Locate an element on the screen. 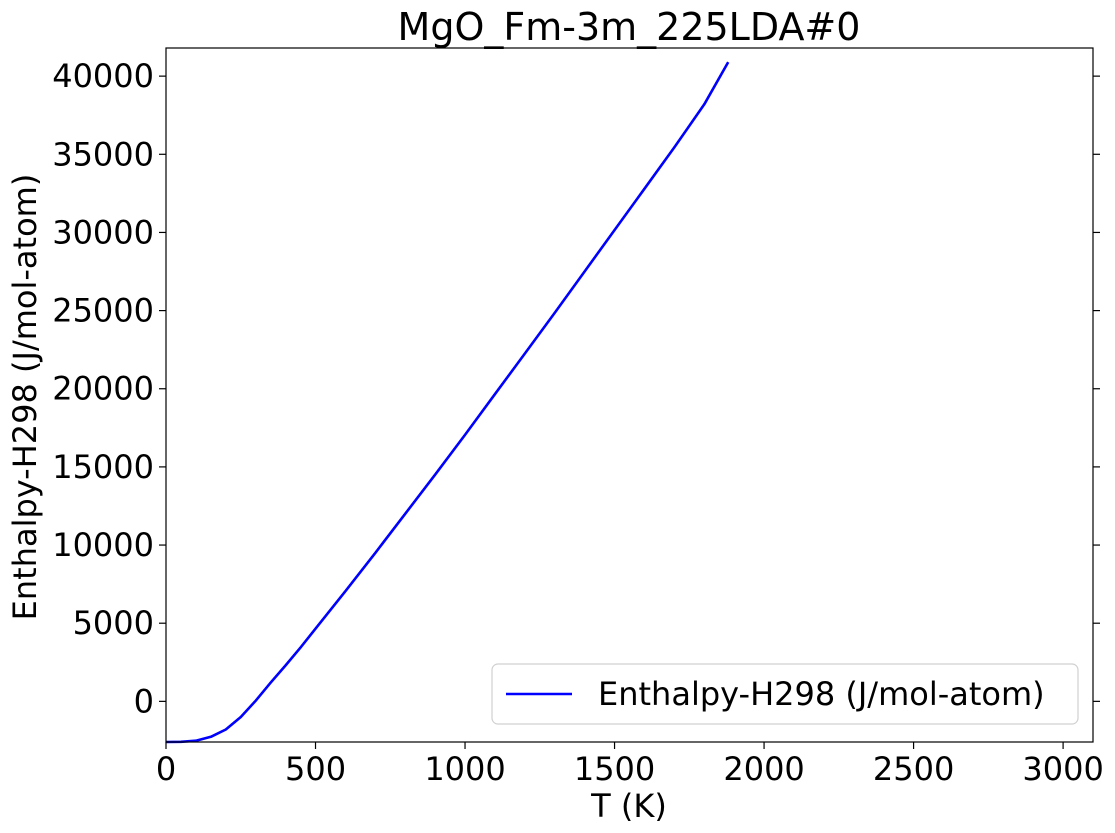  legend: Enthalpy-H298 (J/mol-atom) is located at coordinates (785, 694).